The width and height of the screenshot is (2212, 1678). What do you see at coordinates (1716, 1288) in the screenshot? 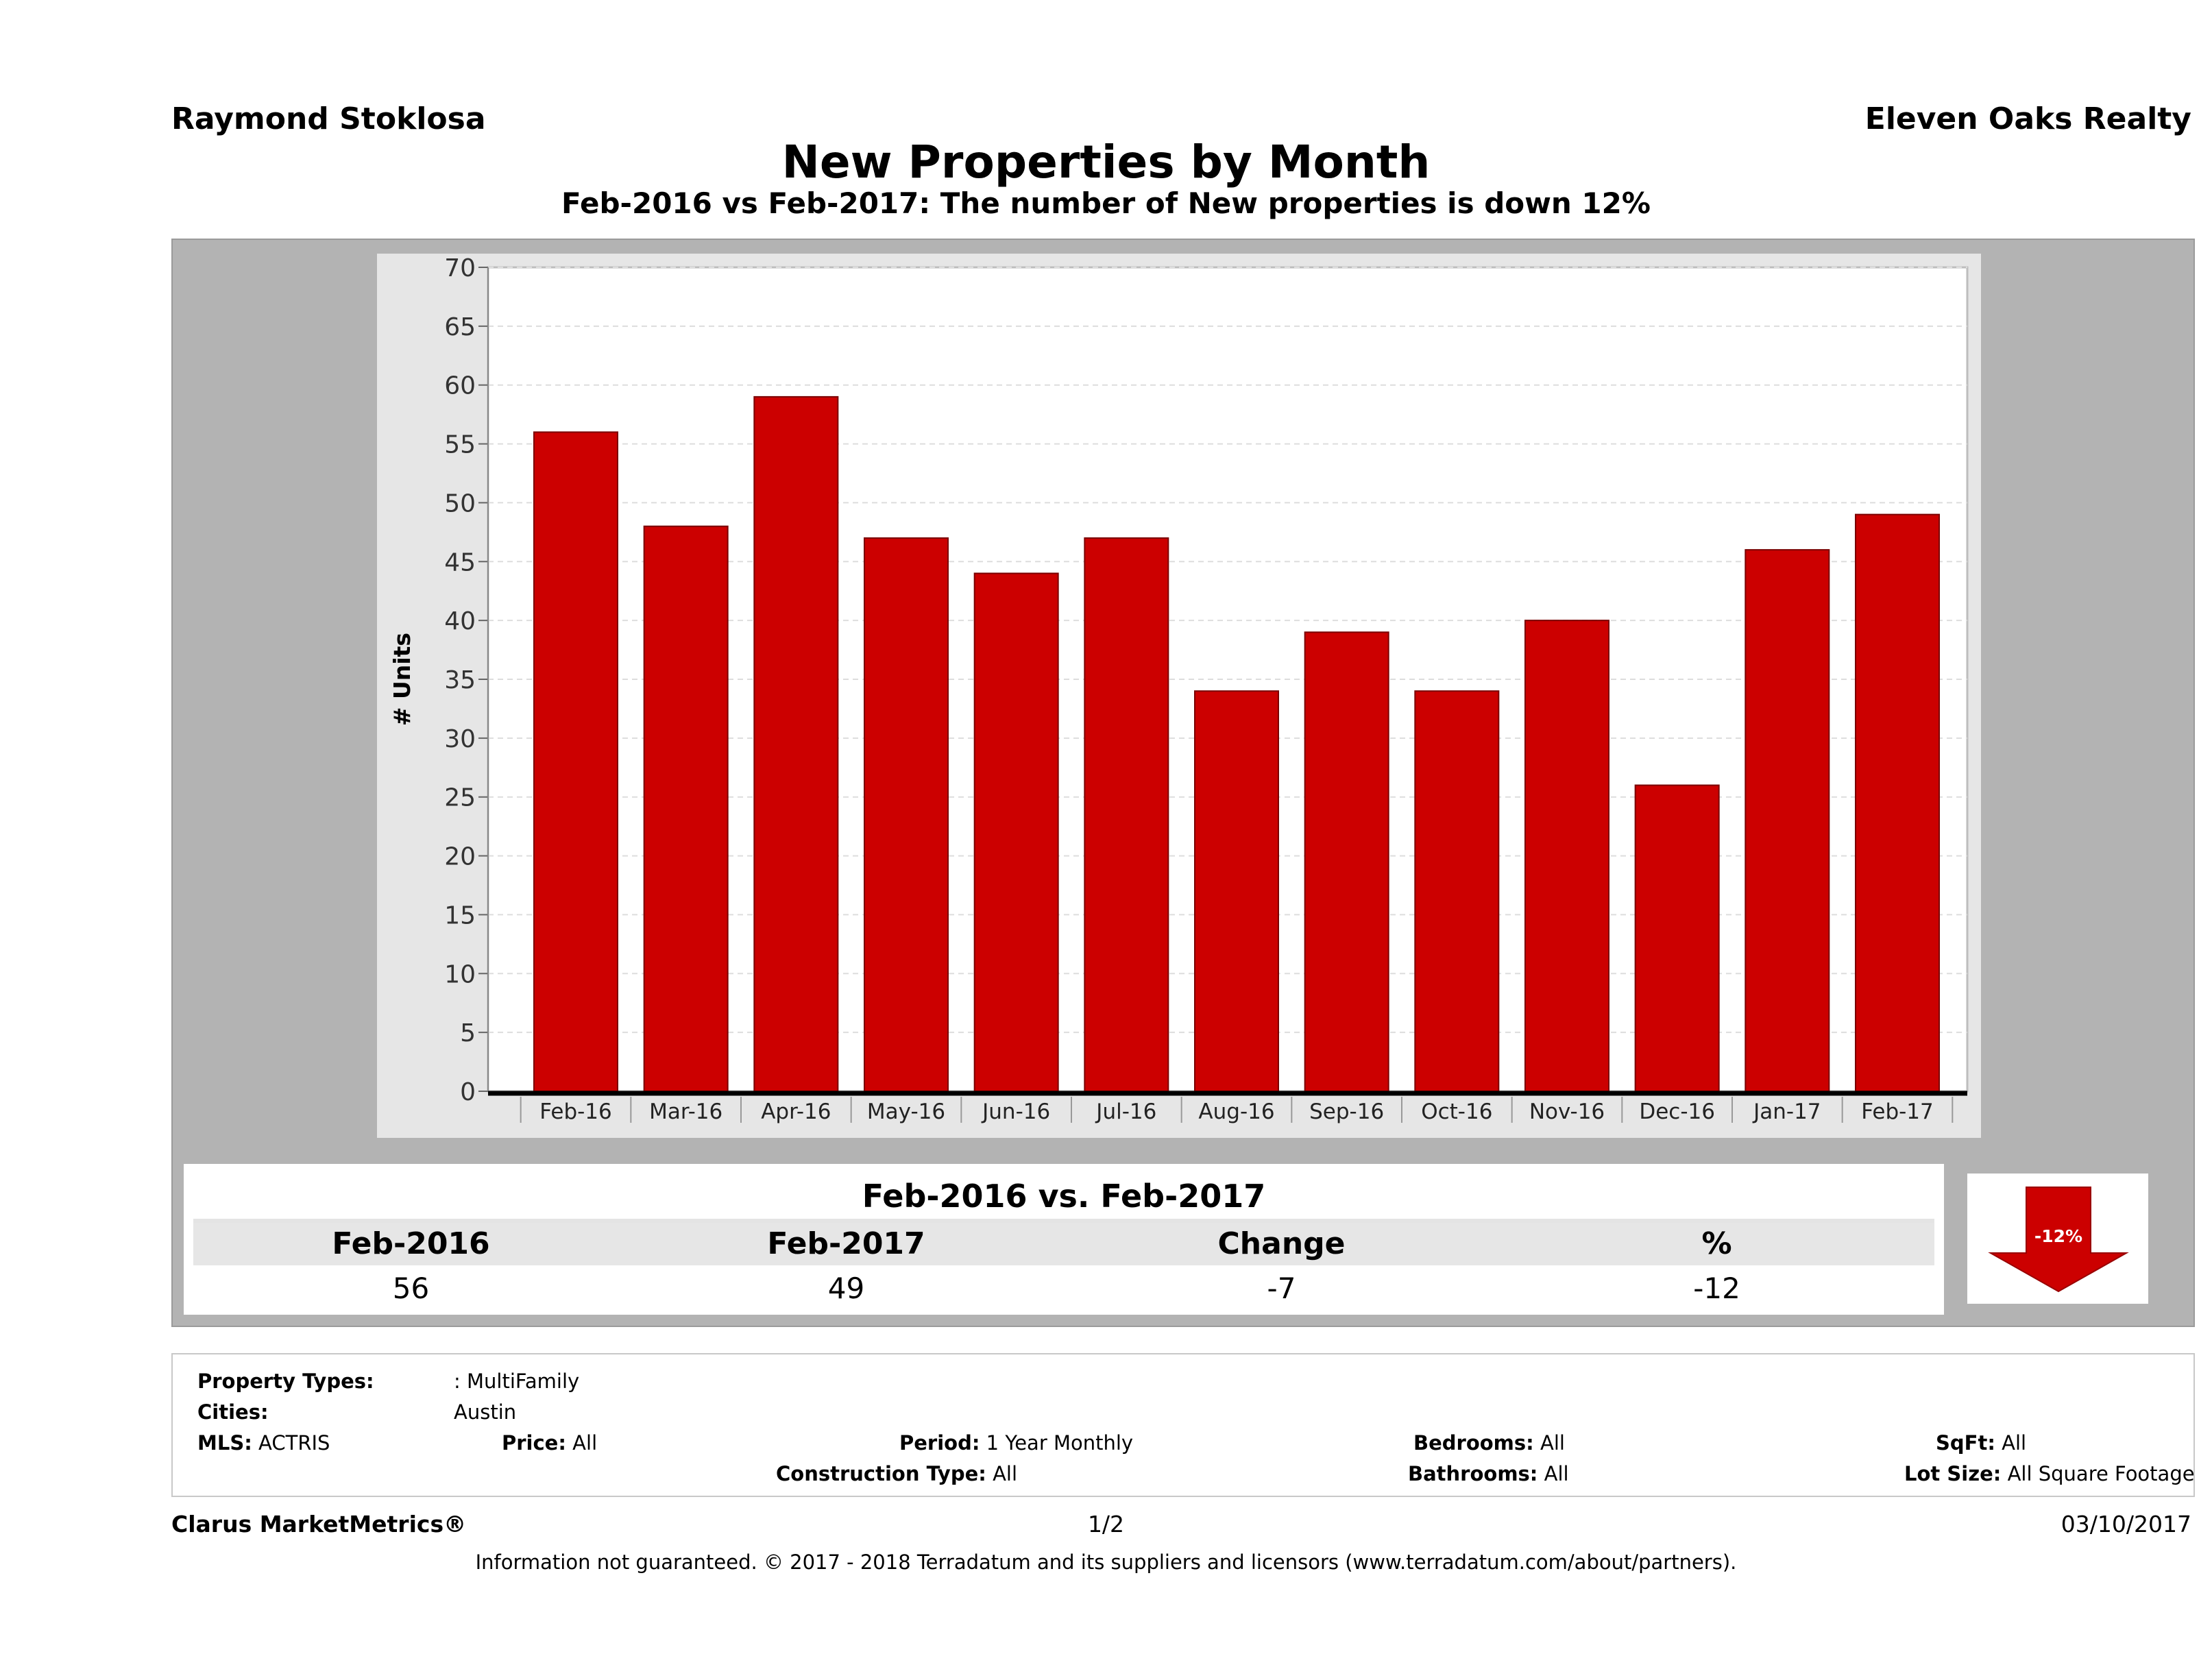
I see `summary-value-percent: -12` at bounding box center [1716, 1288].